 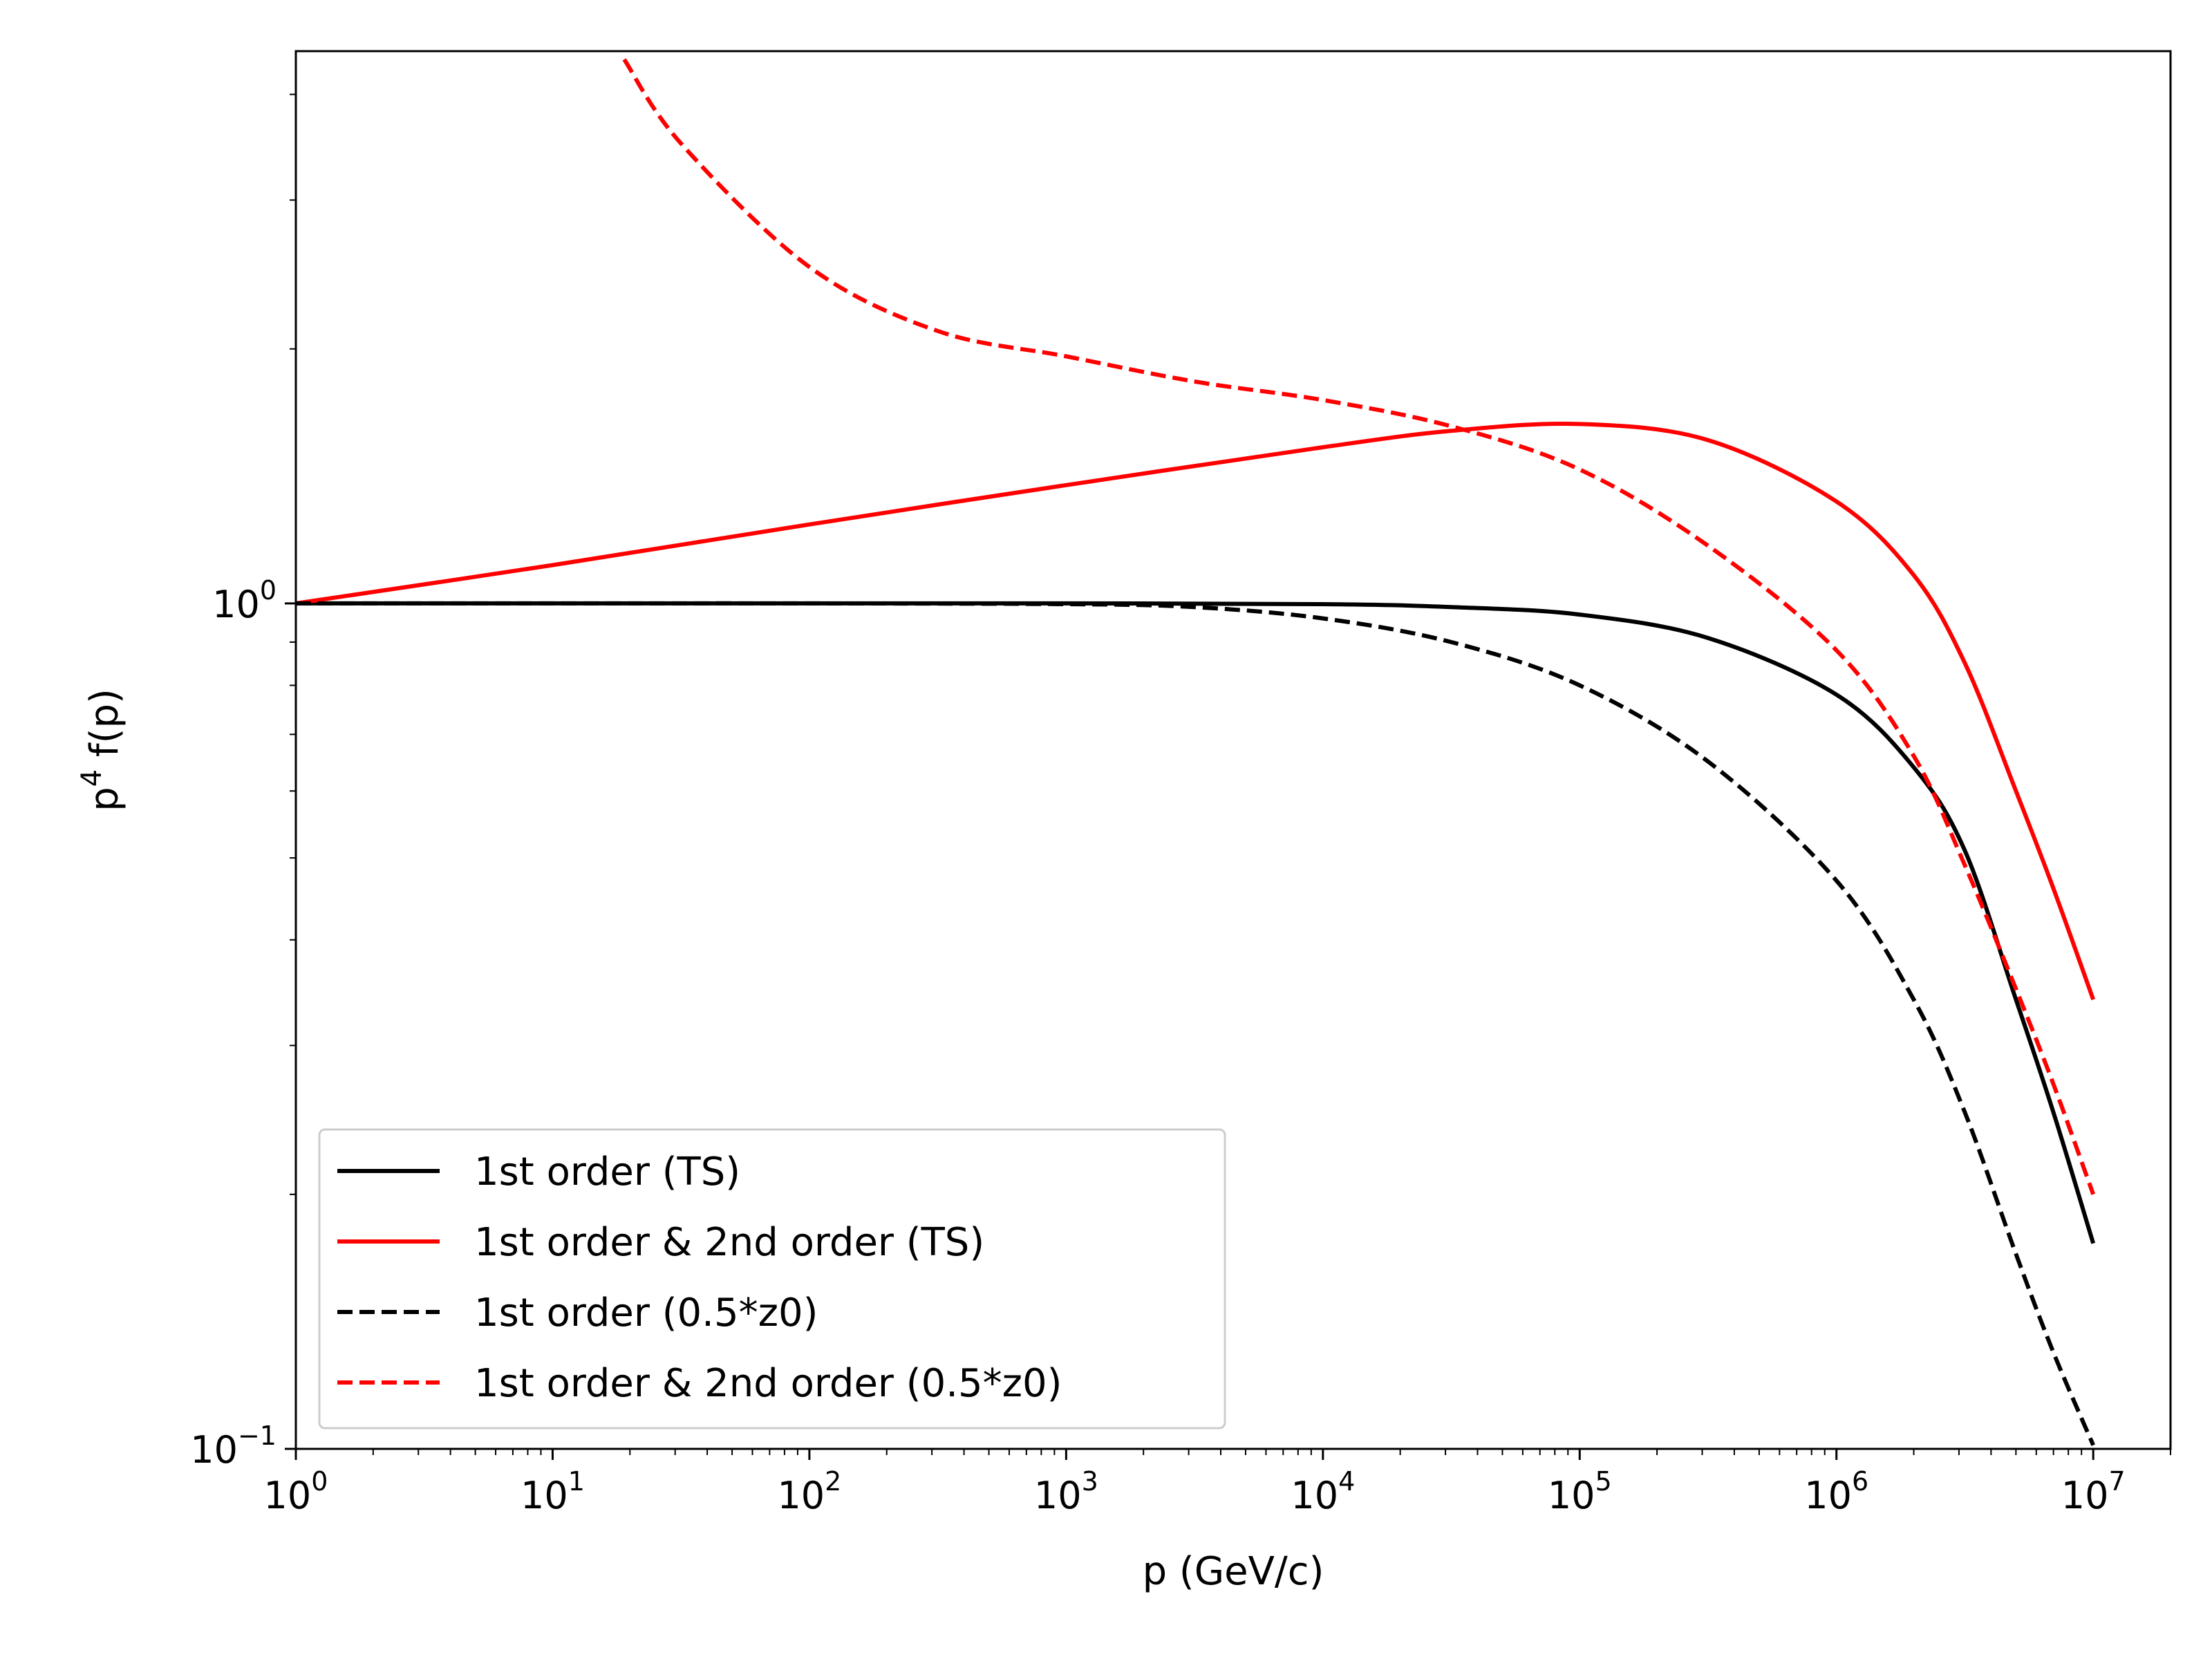 I want to click on x-tick-label: 10², so click(x=809, y=1492).